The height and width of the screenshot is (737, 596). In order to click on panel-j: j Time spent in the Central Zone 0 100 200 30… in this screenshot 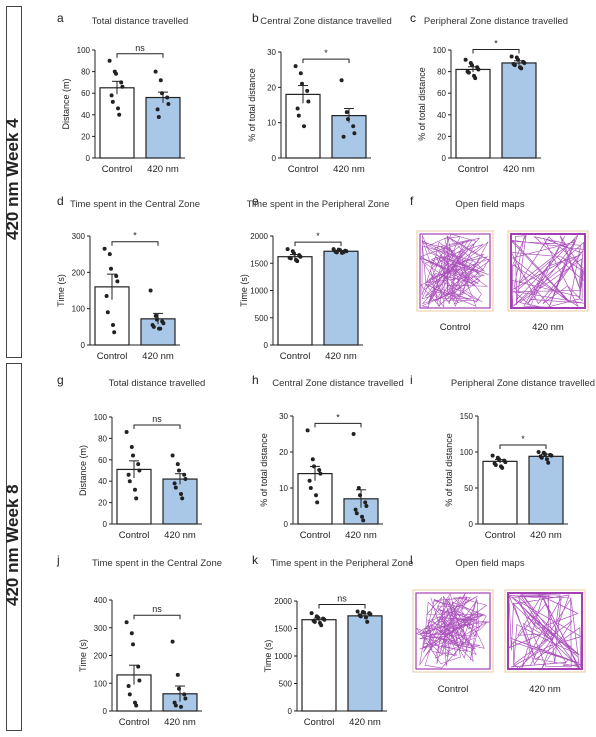, I will do `click(139, 640)`.